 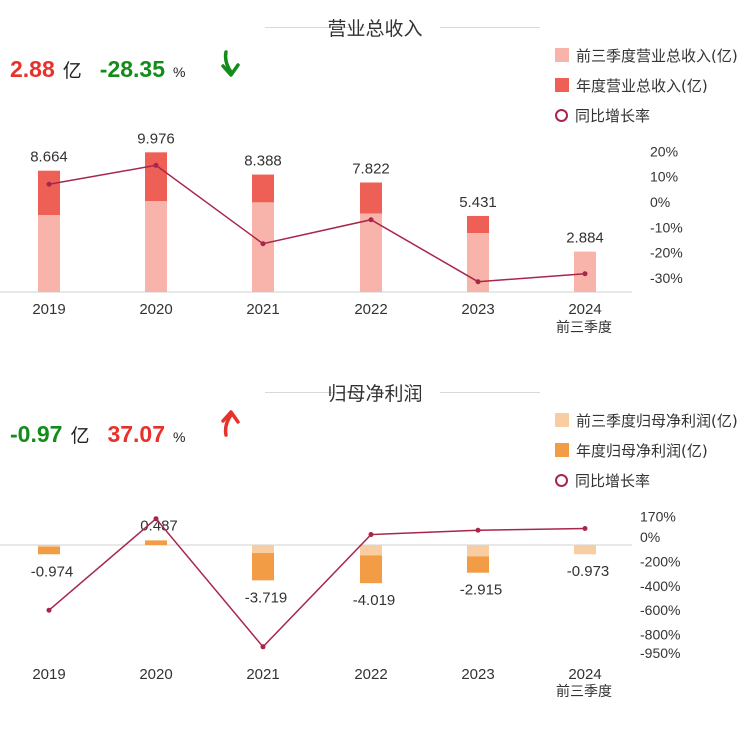 I want to click on bar-value-label: 5.431, so click(x=478, y=202).